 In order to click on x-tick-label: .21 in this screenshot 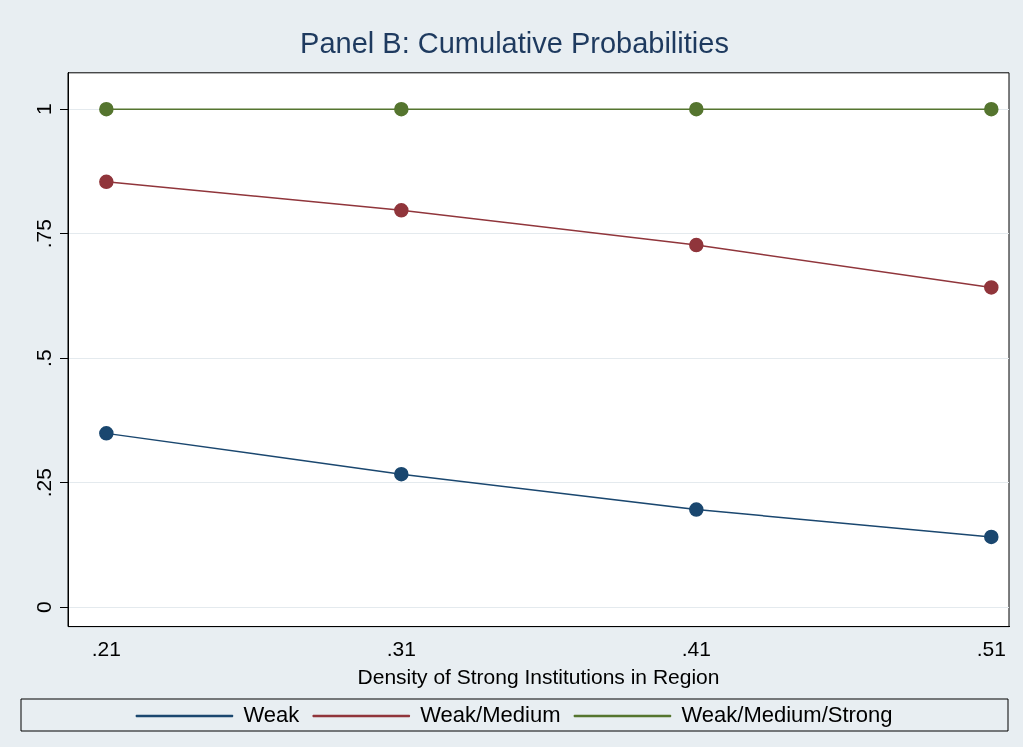, I will do `click(106, 648)`.